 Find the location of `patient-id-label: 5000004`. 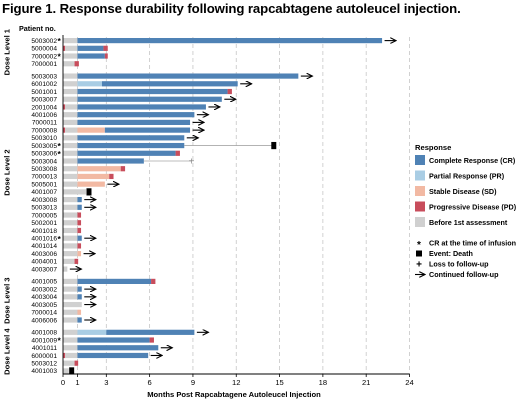

patient-id-label: 5000004 is located at coordinates (44, 49).